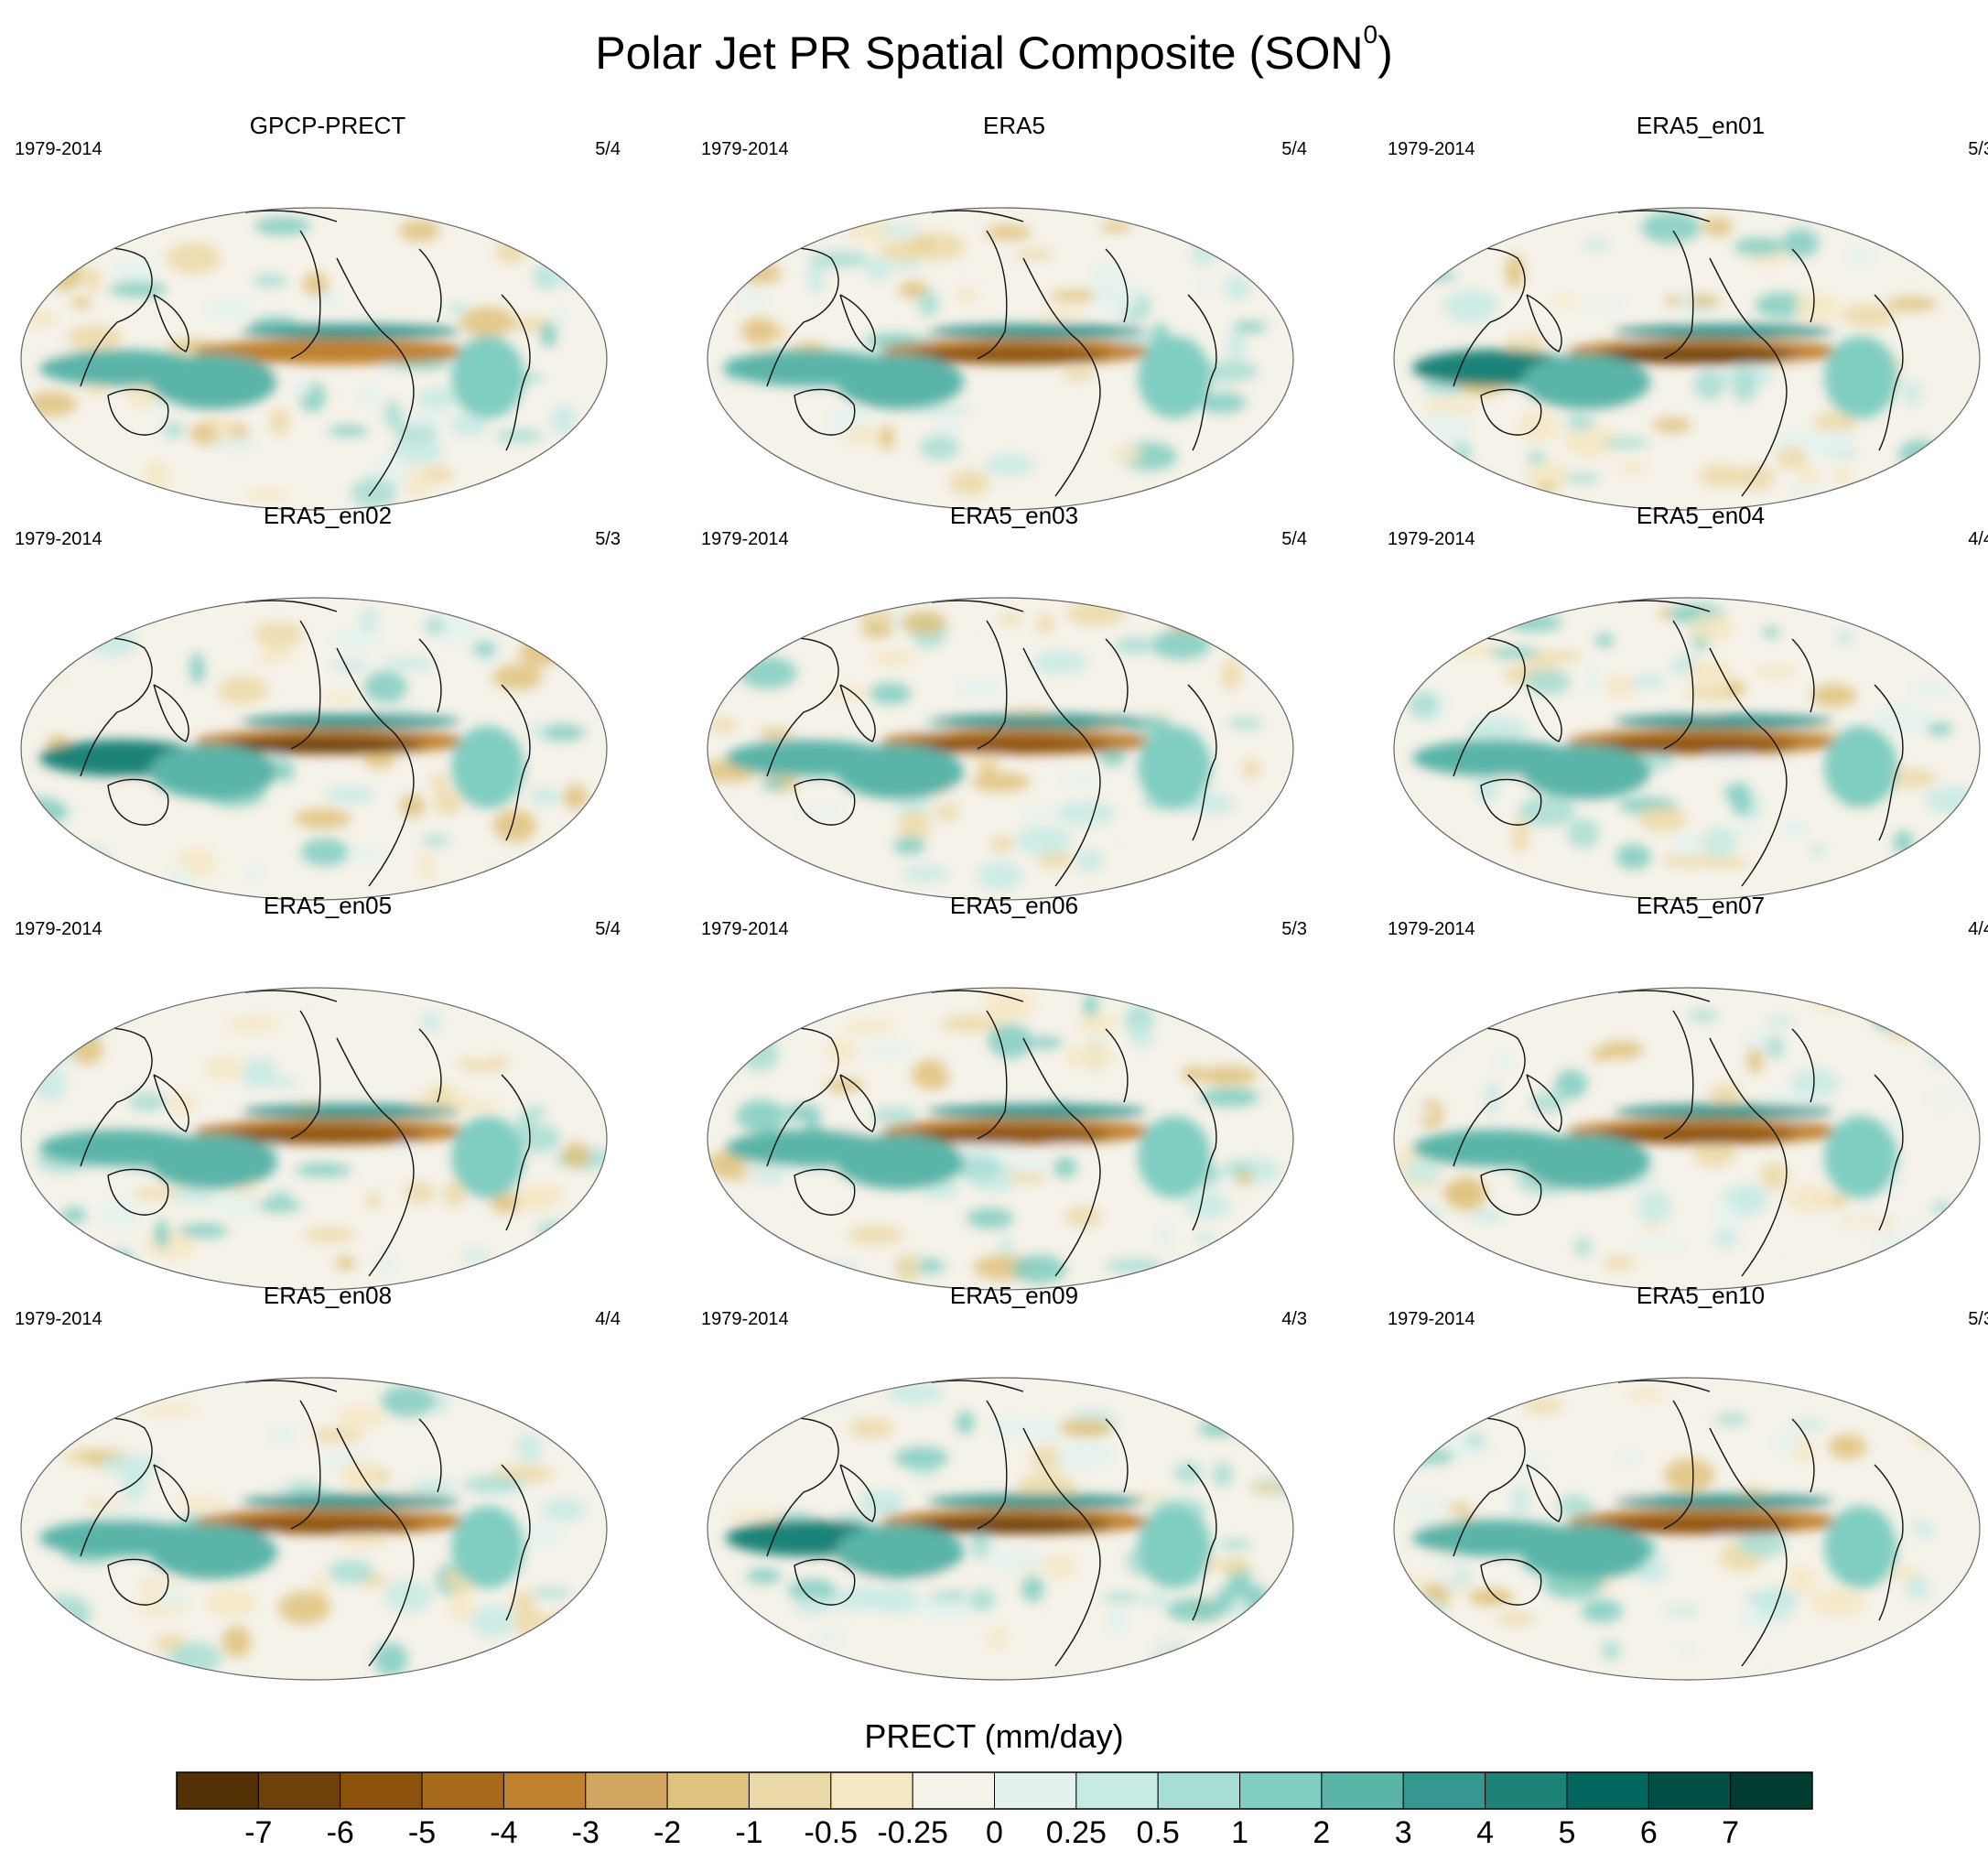 The height and width of the screenshot is (1873, 1988). What do you see at coordinates (1701, 1295) in the screenshot?
I see `panel-title: ERA5_en10` at bounding box center [1701, 1295].